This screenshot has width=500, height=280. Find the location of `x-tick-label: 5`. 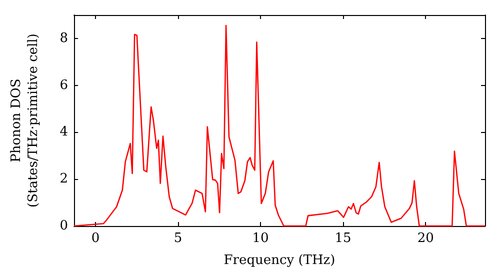

x-tick-label: 5 is located at coordinates (178, 238).